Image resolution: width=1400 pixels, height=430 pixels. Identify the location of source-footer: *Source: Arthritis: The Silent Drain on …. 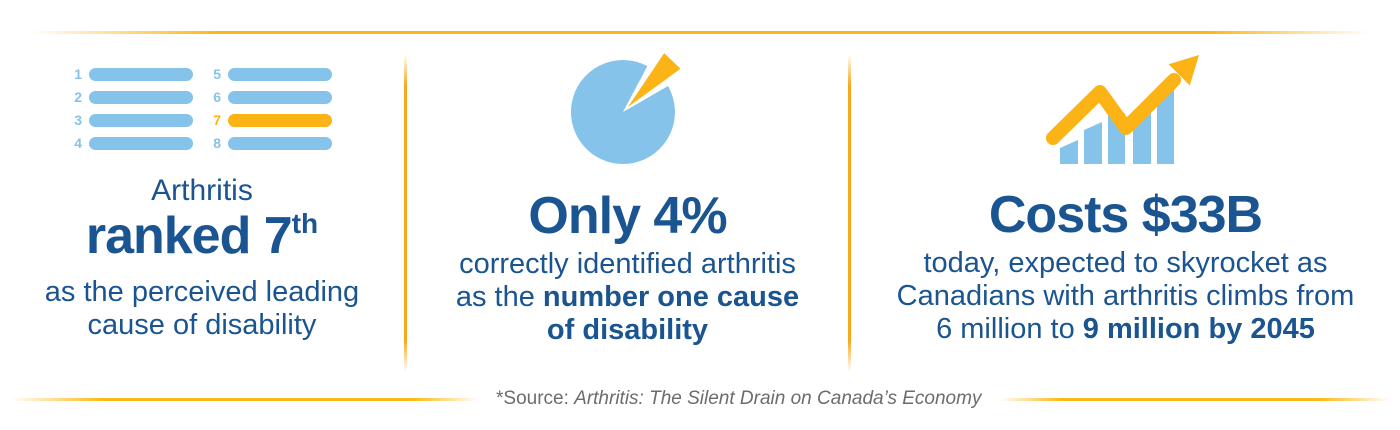
(700, 399).